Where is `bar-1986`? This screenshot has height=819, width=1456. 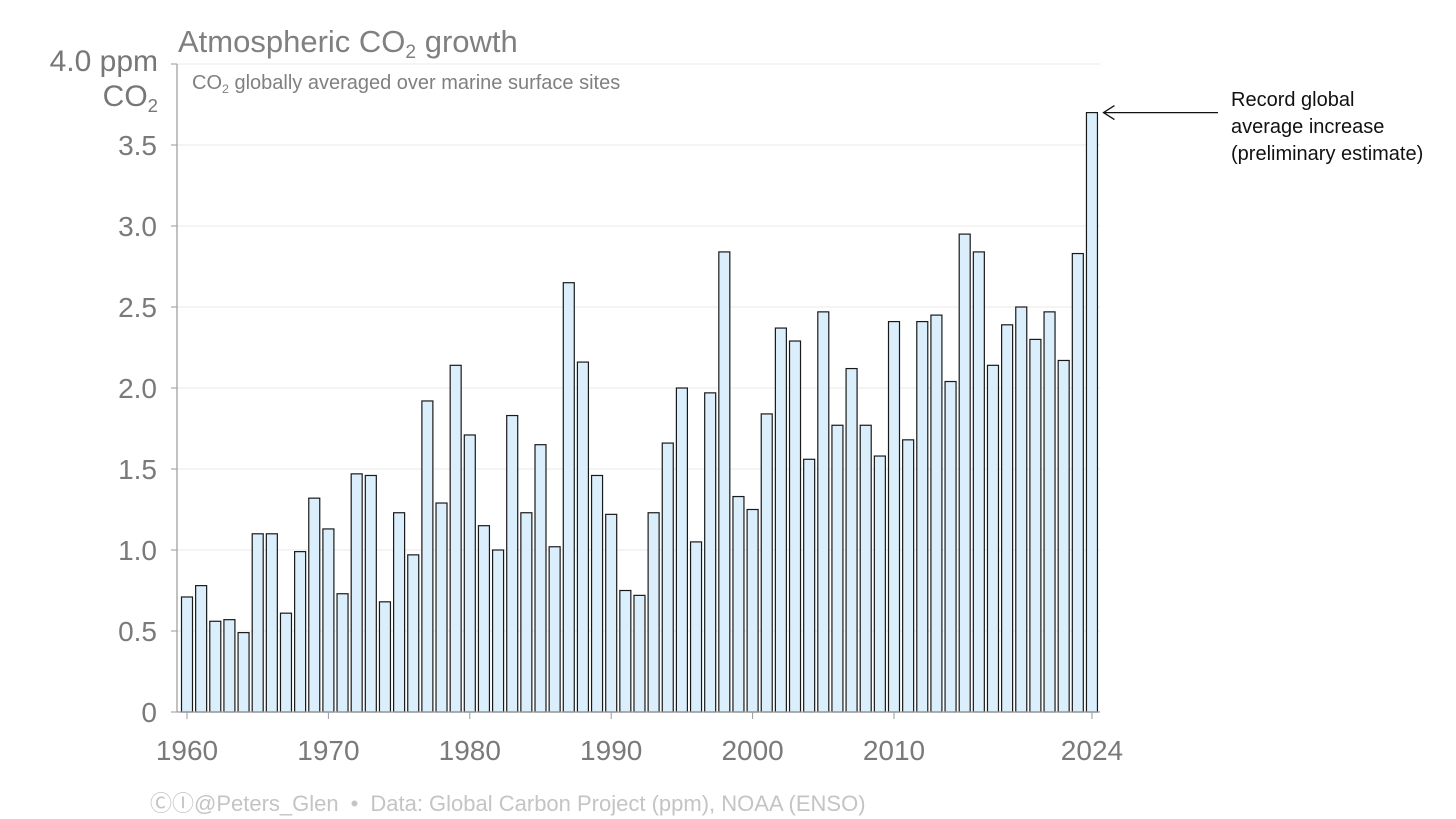 bar-1986 is located at coordinates (554, 629).